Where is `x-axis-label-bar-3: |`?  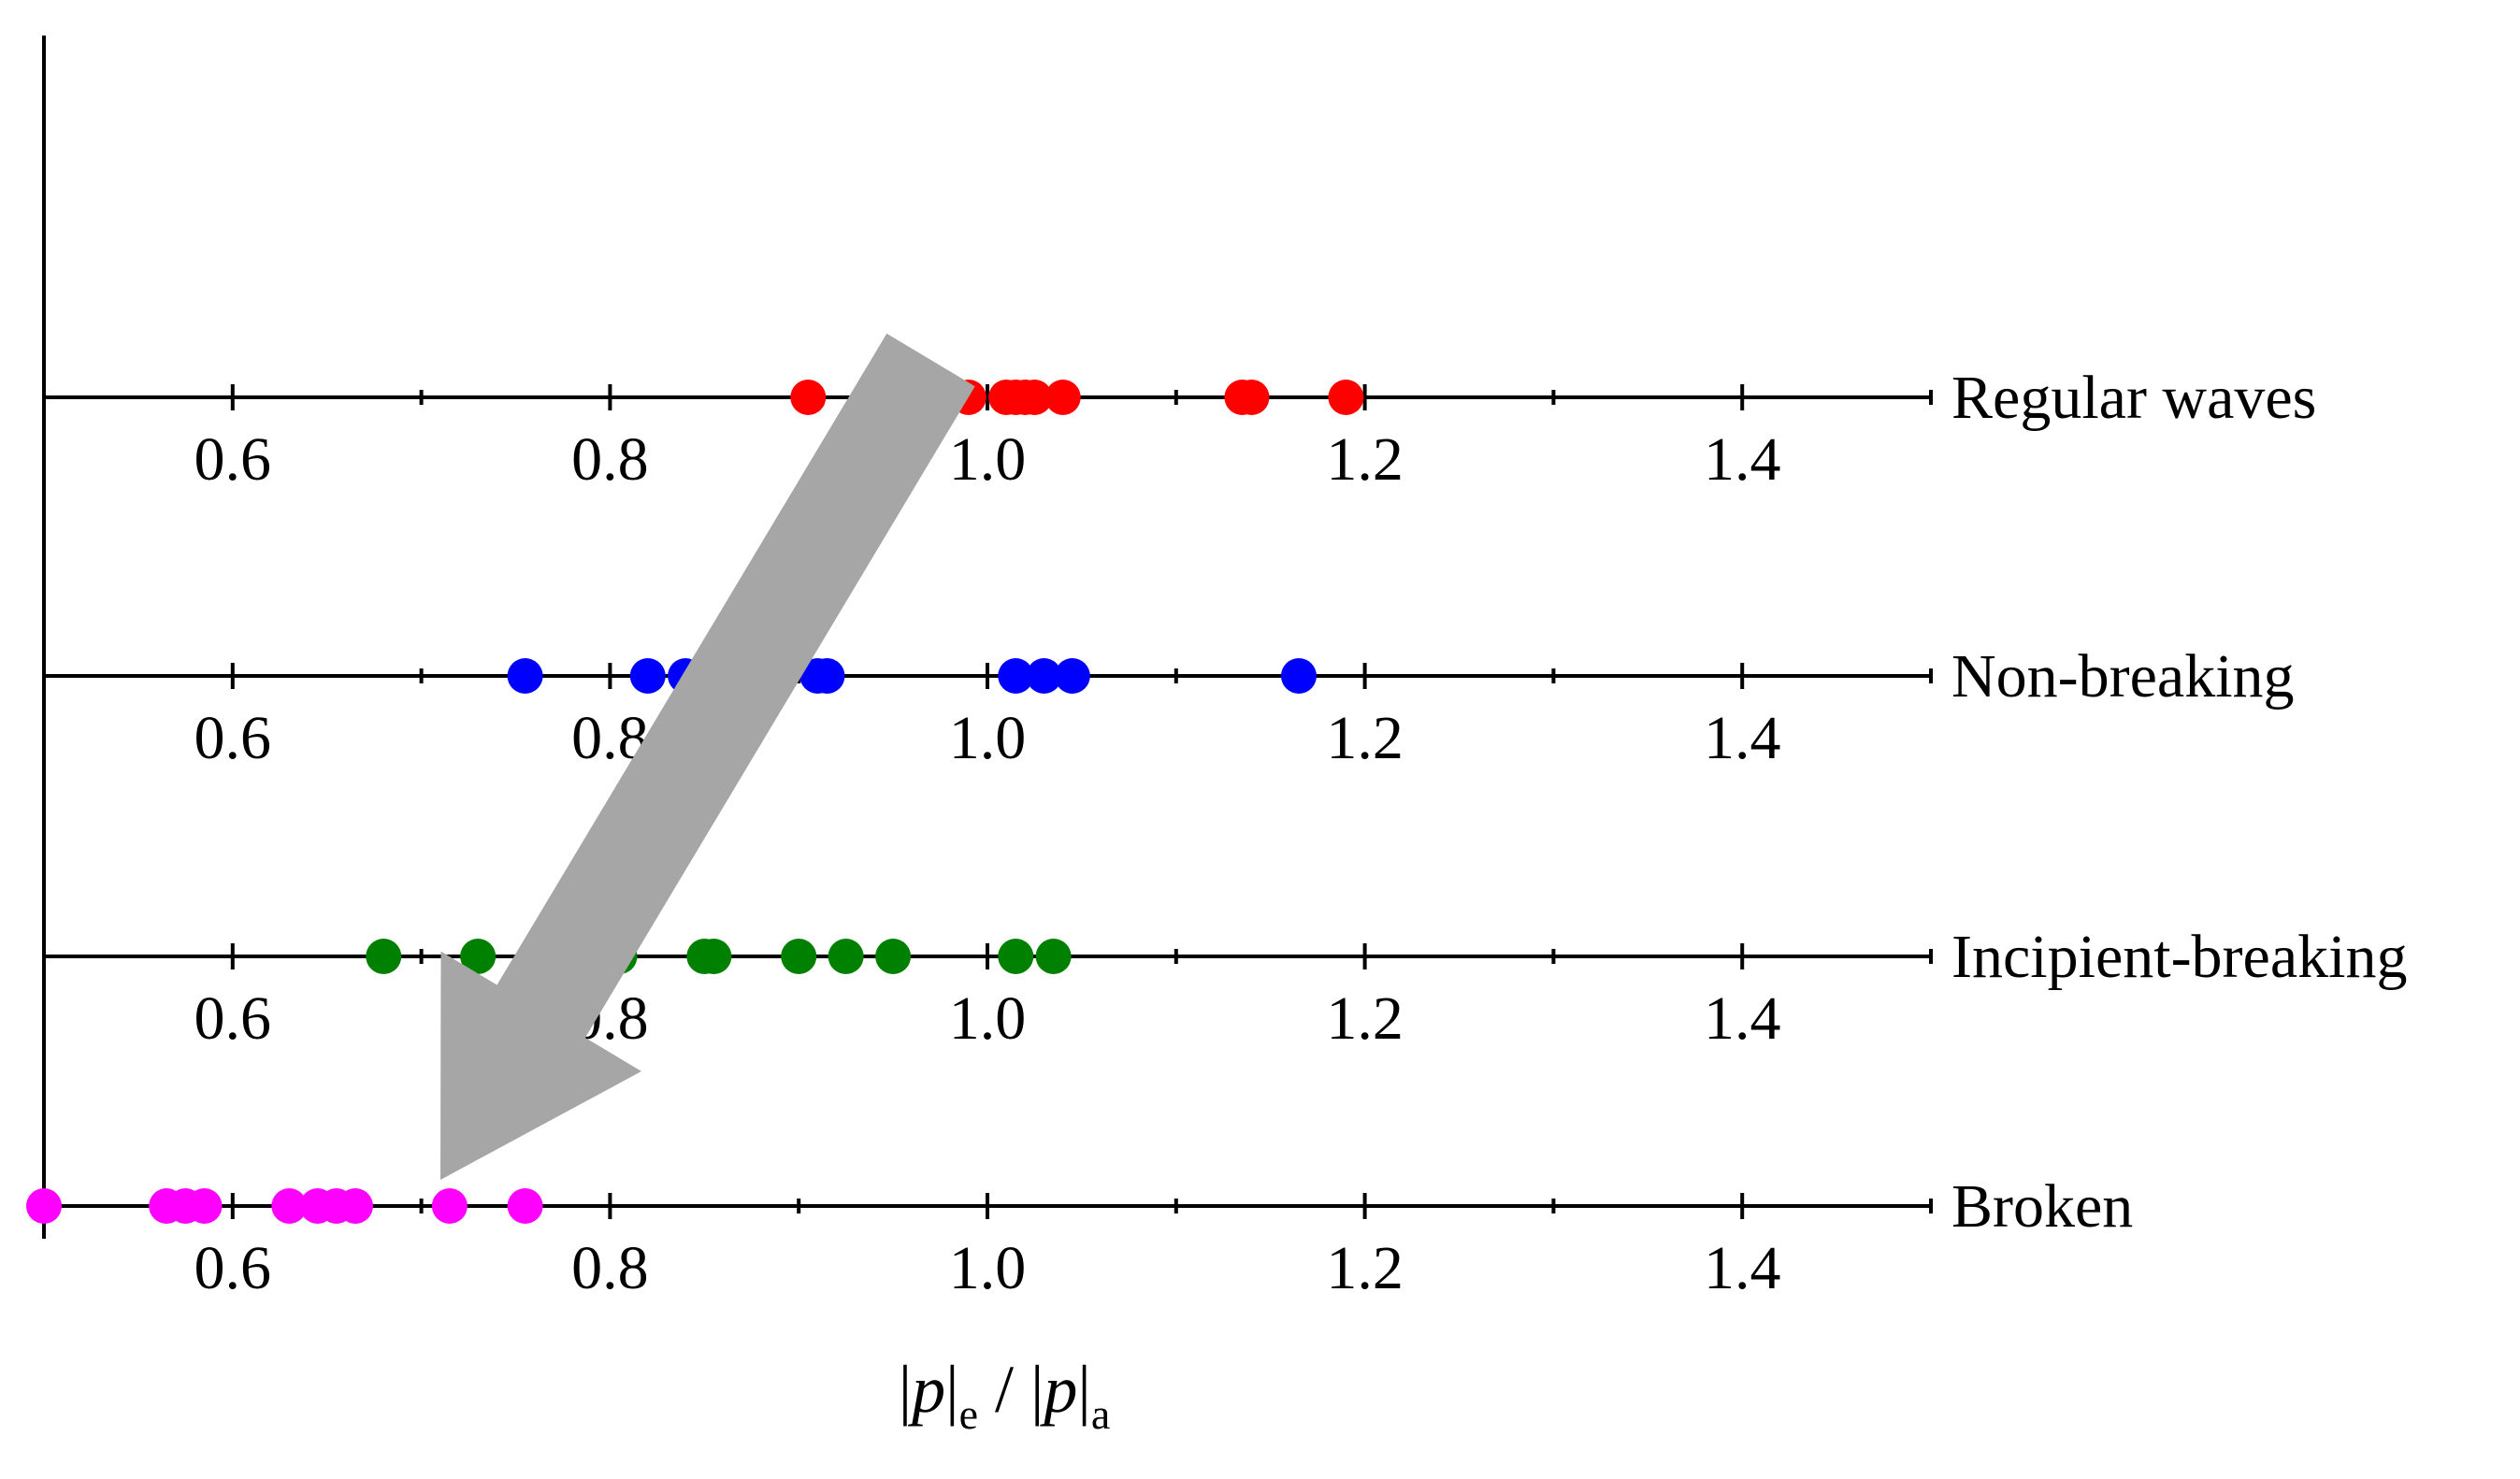
x-axis-label-bar-3: | is located at coordinates (1037, 1389).